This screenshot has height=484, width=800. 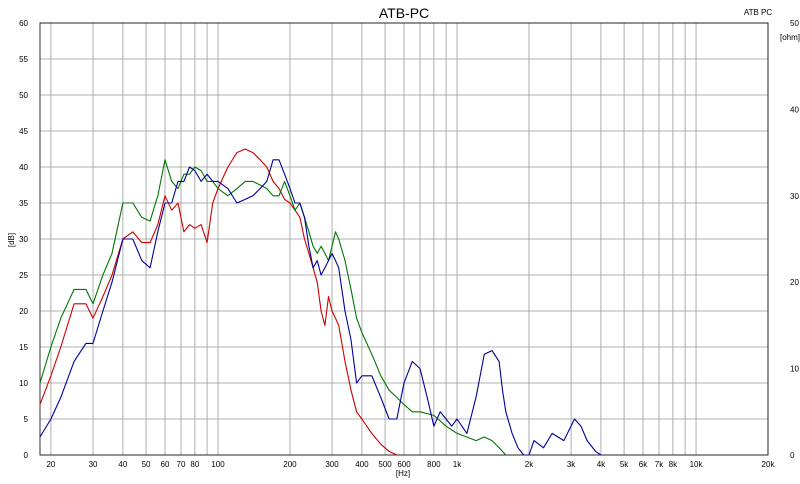 What do you see at coordinates (434, 464) in the screenshot?
I see `x-tick-label: 800` at bounding box center [434, 464].